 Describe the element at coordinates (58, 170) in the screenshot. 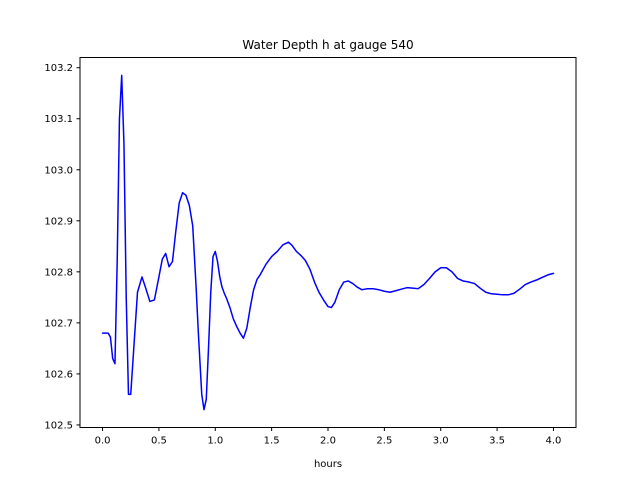

I see `y-tick-label: 103.0` at that location.